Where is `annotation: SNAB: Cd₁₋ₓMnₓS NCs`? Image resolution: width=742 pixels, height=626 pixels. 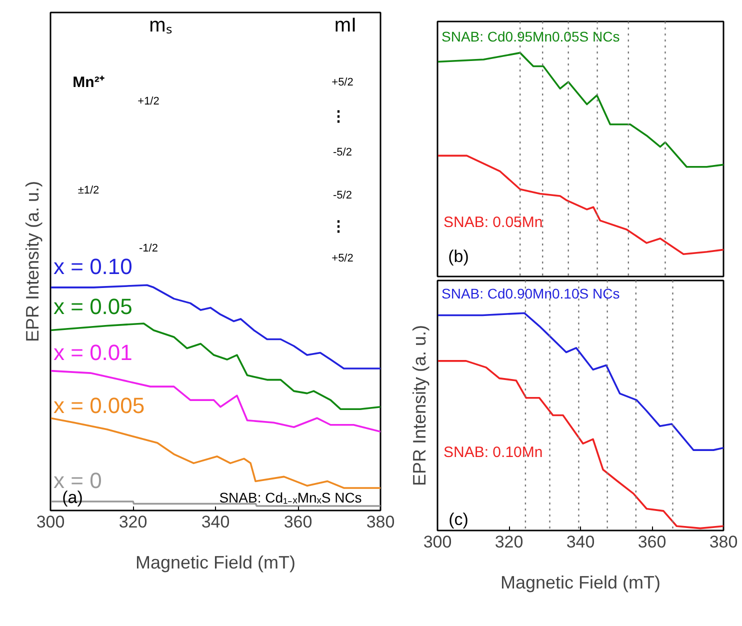
annotation: SNAB: Cd₁₋ₓMnₓS NCs is located at coordinates (290, 498).